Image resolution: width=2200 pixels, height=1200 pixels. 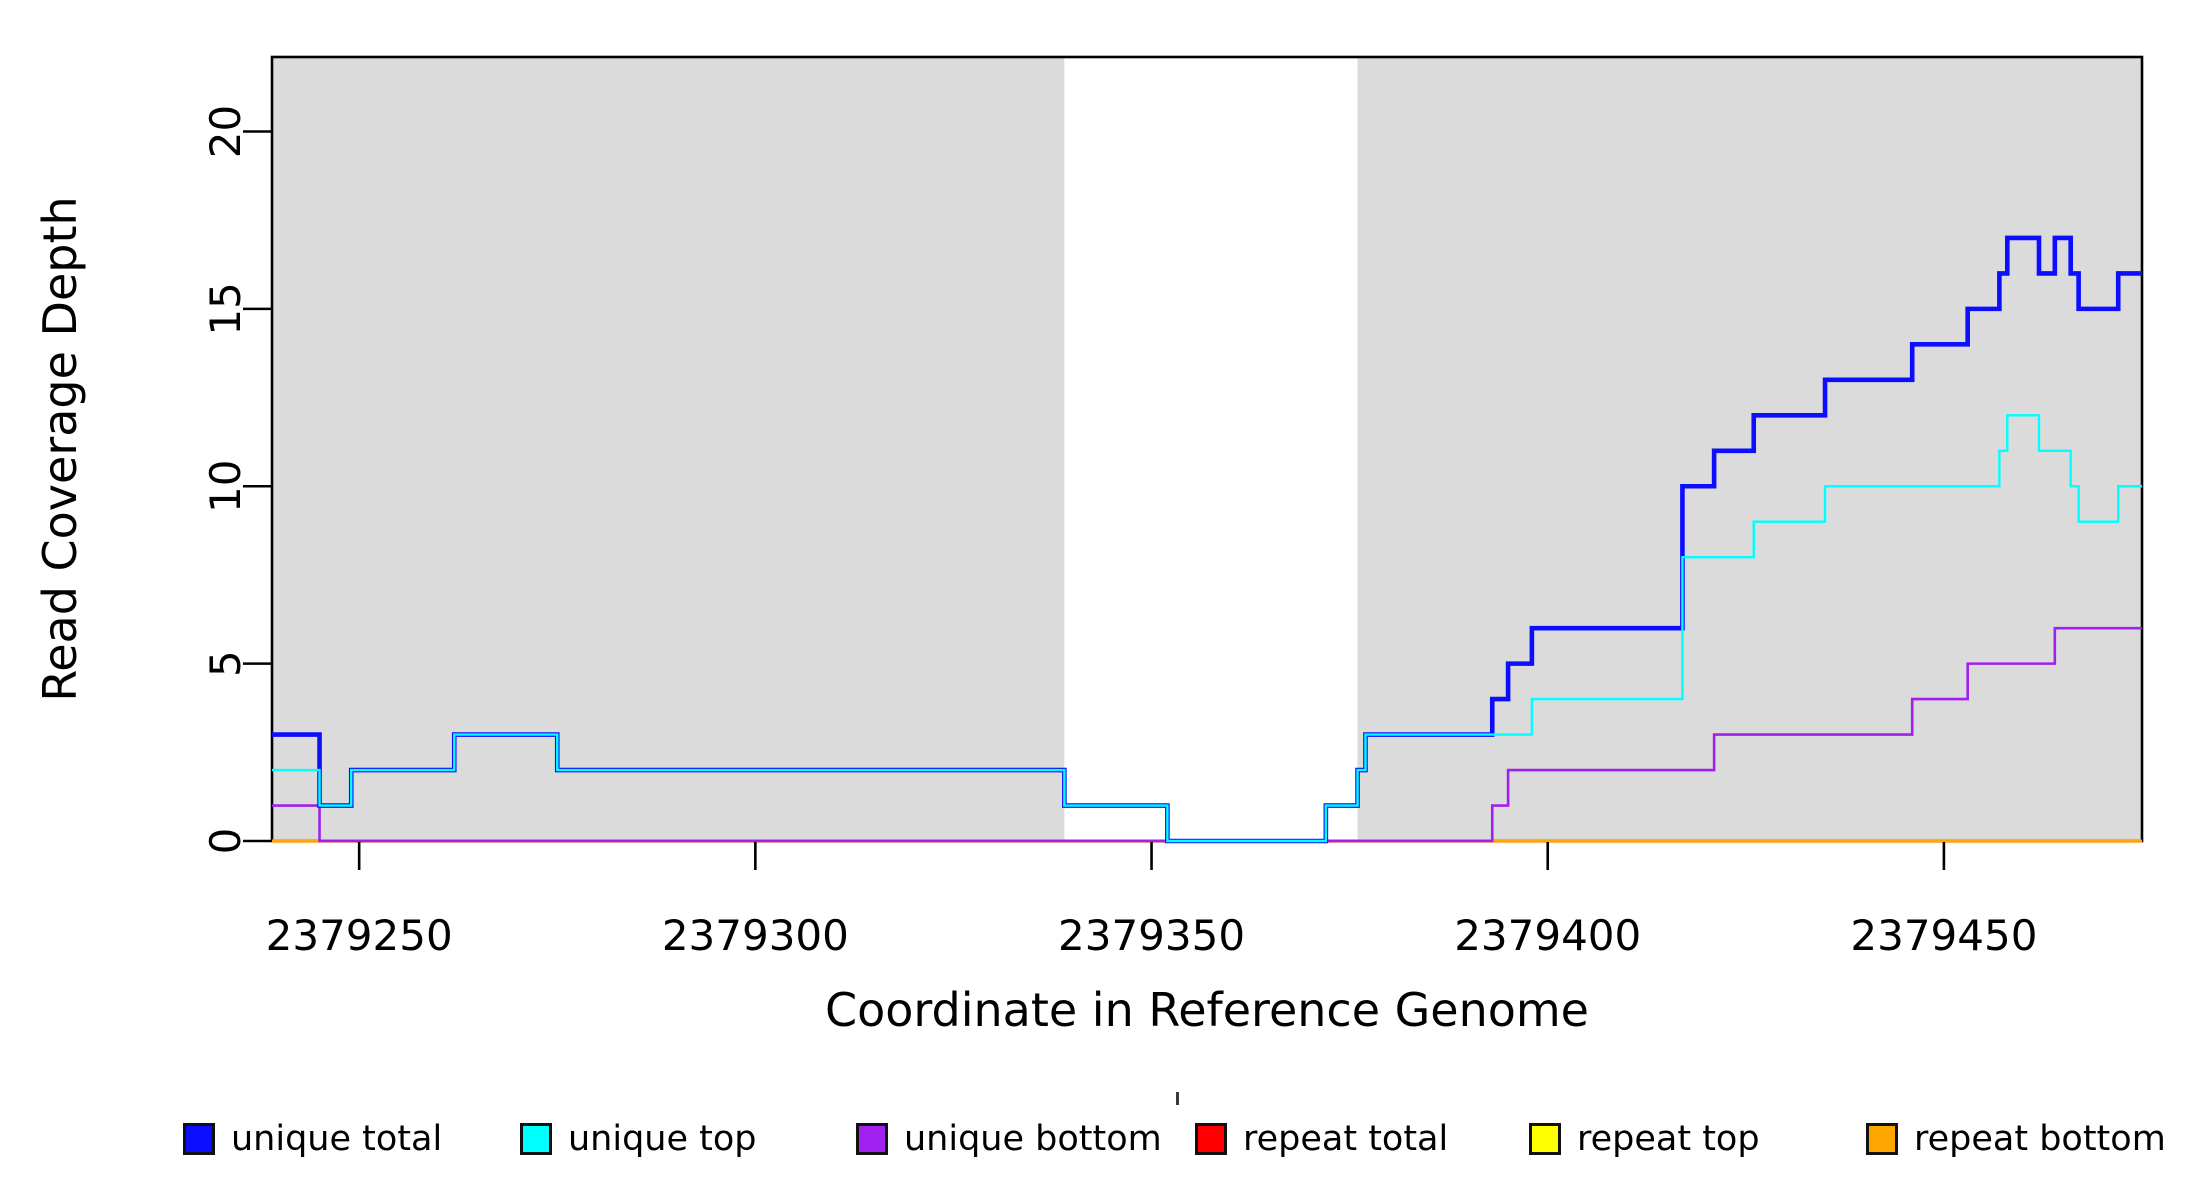 I want to click on y-axis: 0 5 10 15 20, so click(x=236, y=480).